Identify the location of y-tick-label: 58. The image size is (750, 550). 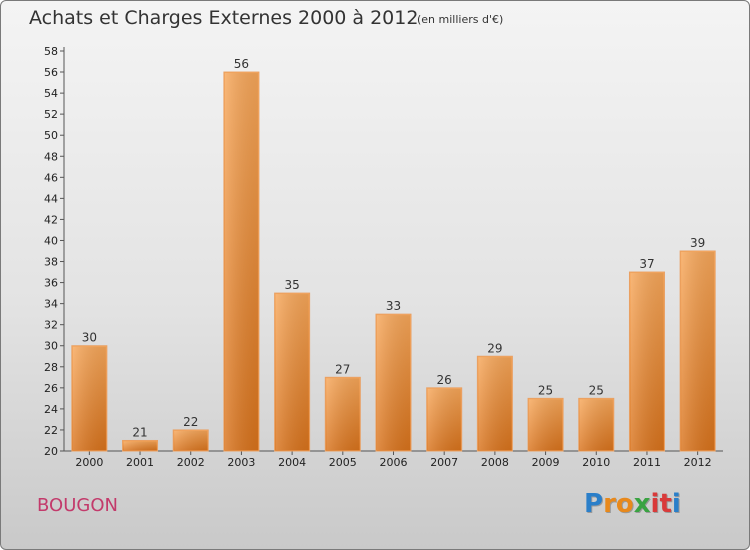
(51, 51).